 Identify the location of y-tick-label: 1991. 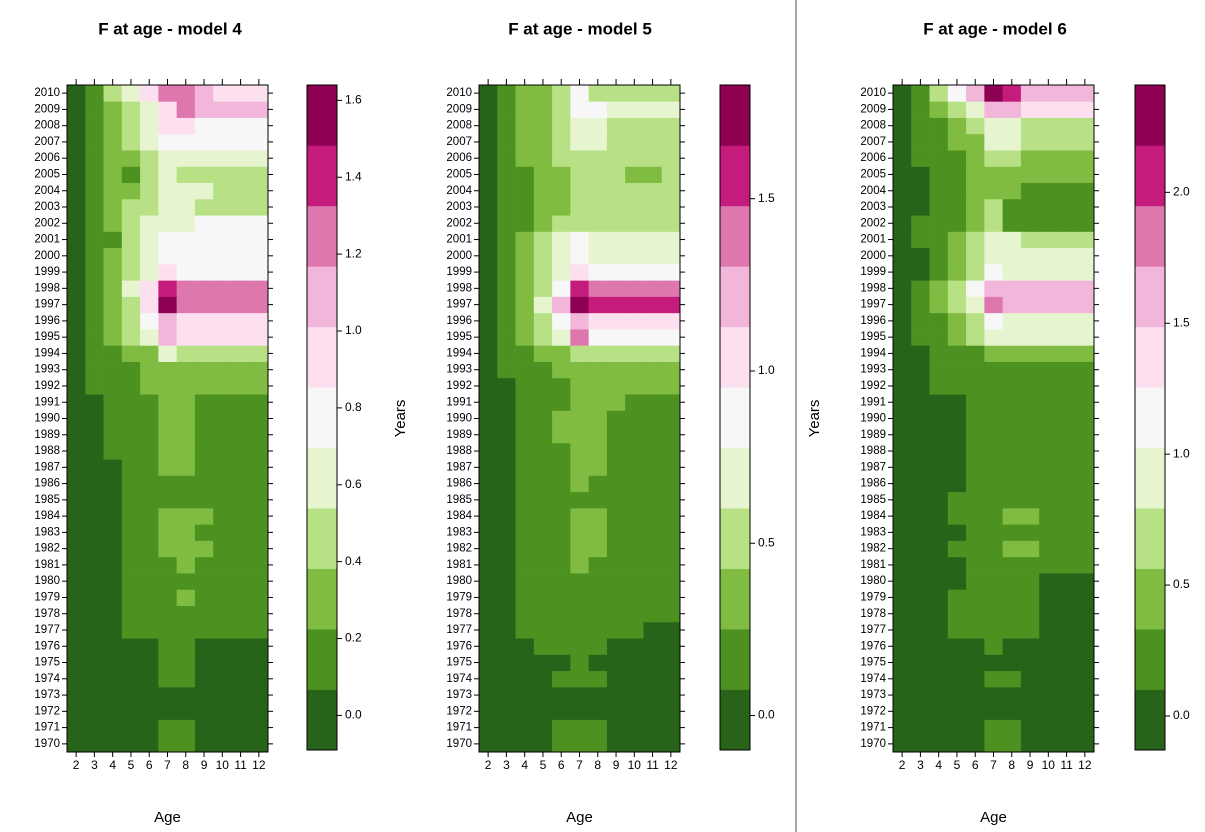
(459, 402).